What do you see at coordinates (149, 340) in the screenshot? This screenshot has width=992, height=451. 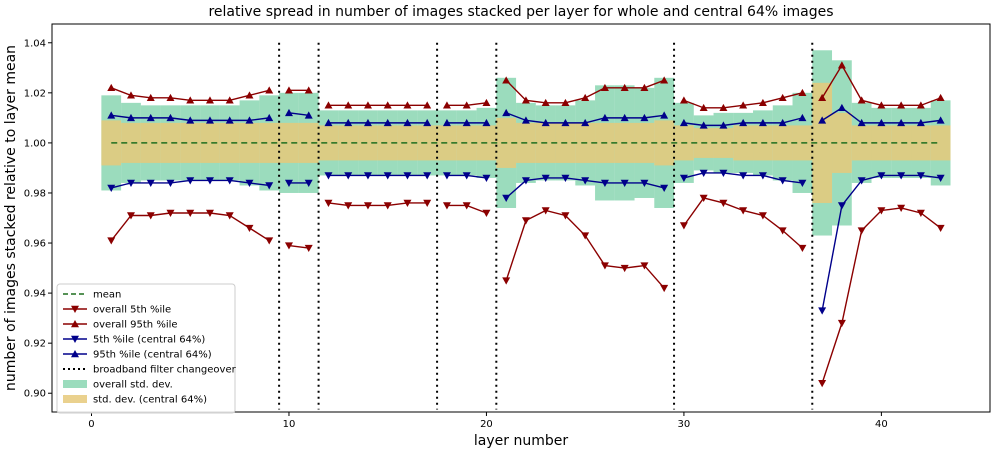 I see `legend-label-5th-ile-central-64: 5th %ile (central 64%)` at bounding box center [149, 340].